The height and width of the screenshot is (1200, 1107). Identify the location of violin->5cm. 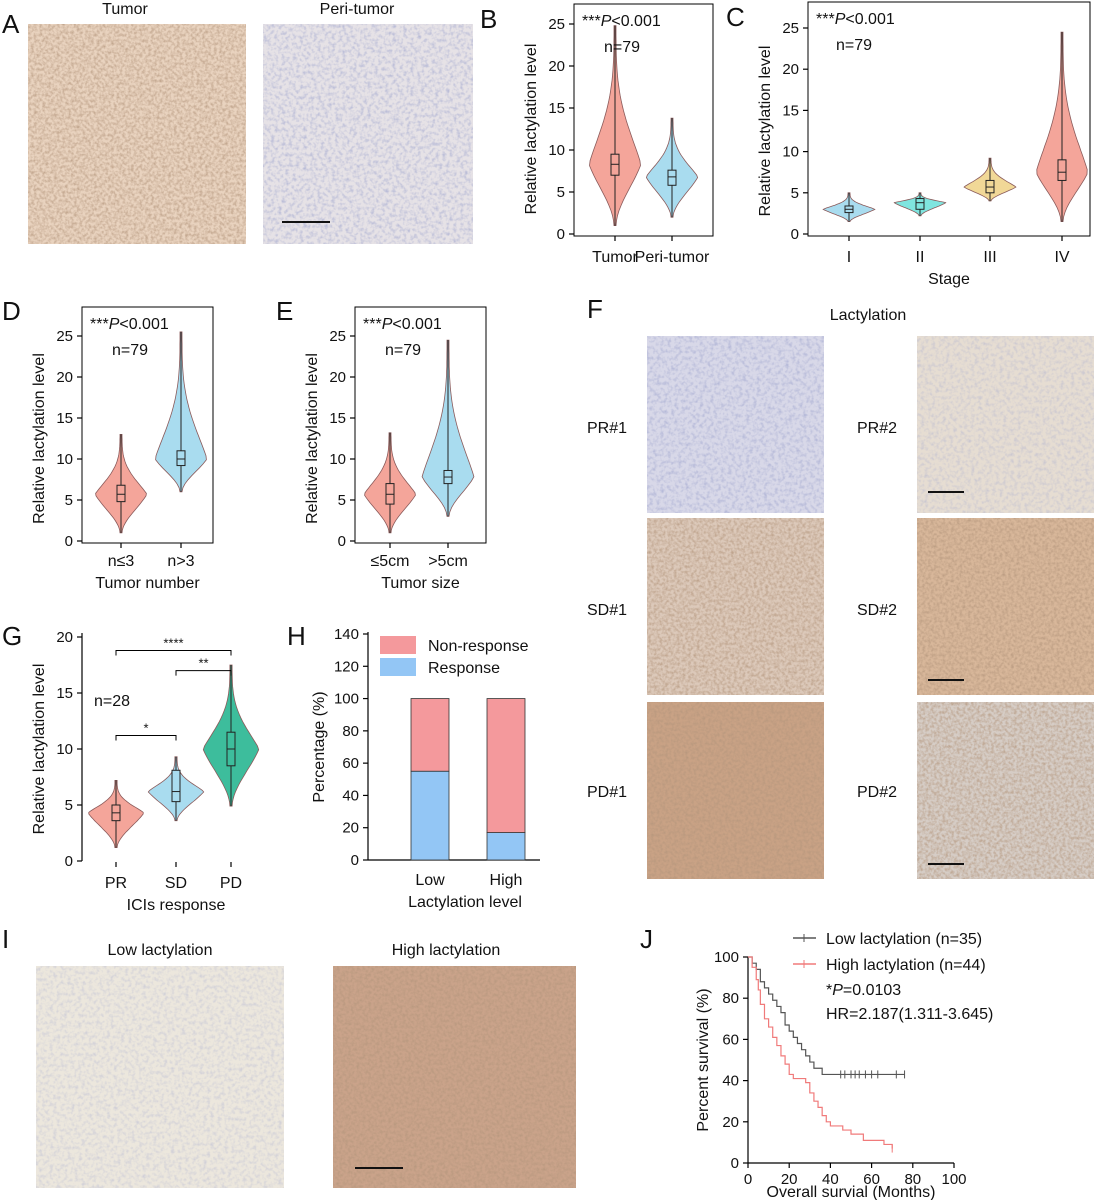
(448, 428).